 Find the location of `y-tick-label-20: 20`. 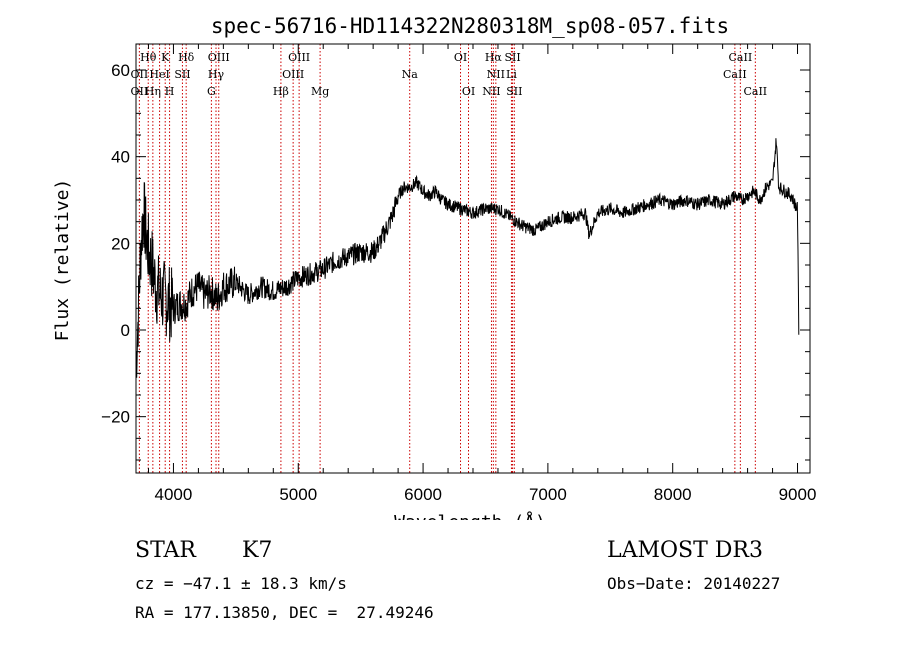

y-tick-label-20: 20 is located at coordinates (120, 243).